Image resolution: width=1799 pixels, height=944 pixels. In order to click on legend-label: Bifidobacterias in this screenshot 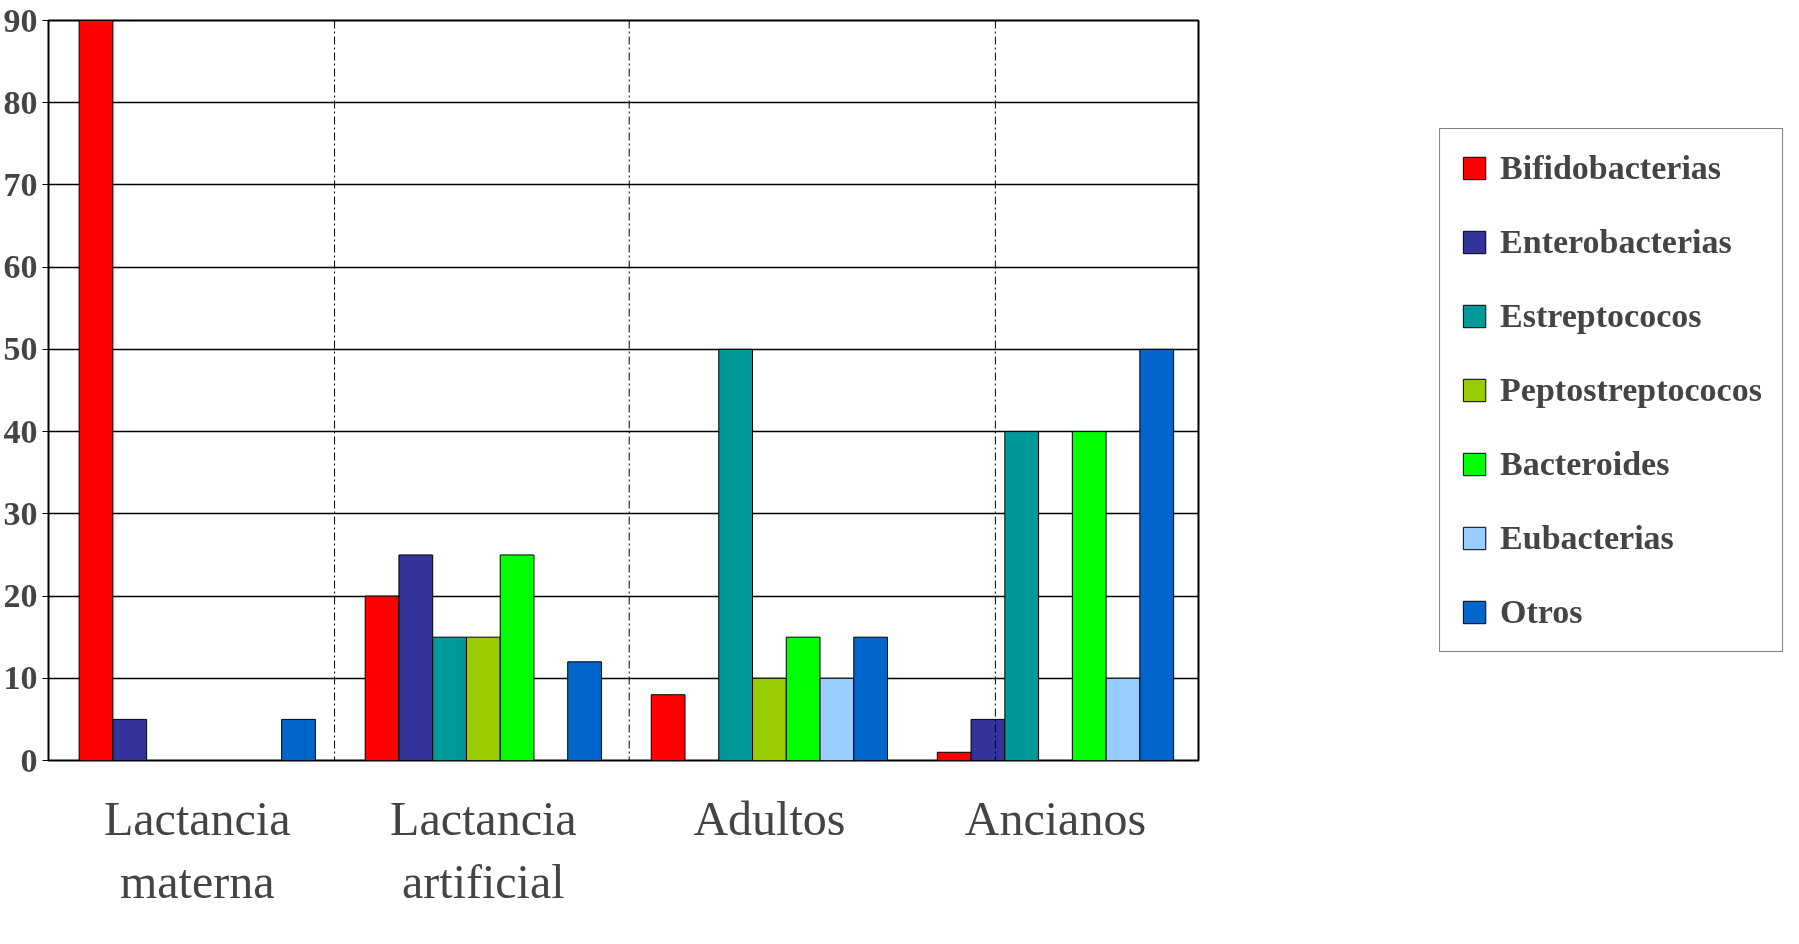, I will do `click(1611, 168)`.